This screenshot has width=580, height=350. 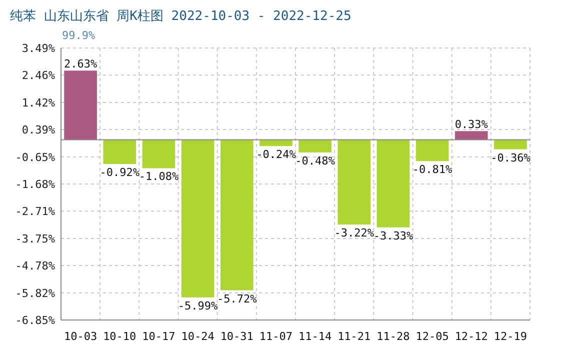 I want to click on x-tick-label: 12-12, so click(x=471, y=336).